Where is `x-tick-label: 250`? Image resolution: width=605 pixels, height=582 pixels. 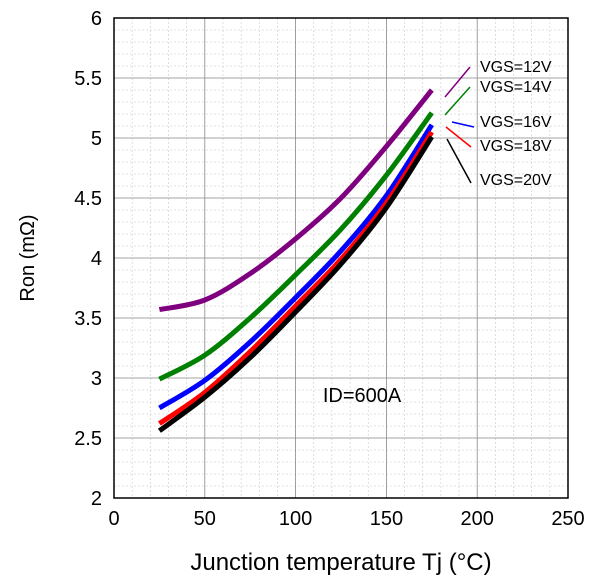 x-tick-label: 250 is located at coordinates (567, 519).